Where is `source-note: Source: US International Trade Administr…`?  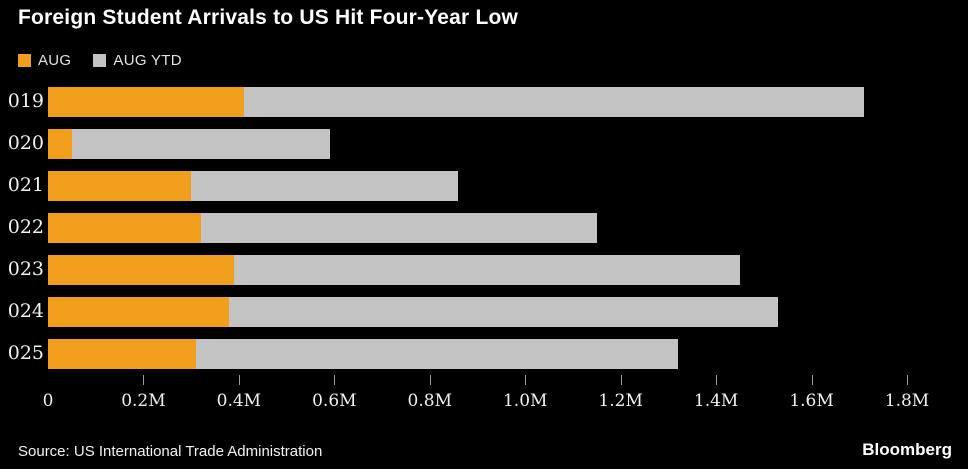 source-note: Source: US International Trade Administr… is located at coordinates (170, 451).